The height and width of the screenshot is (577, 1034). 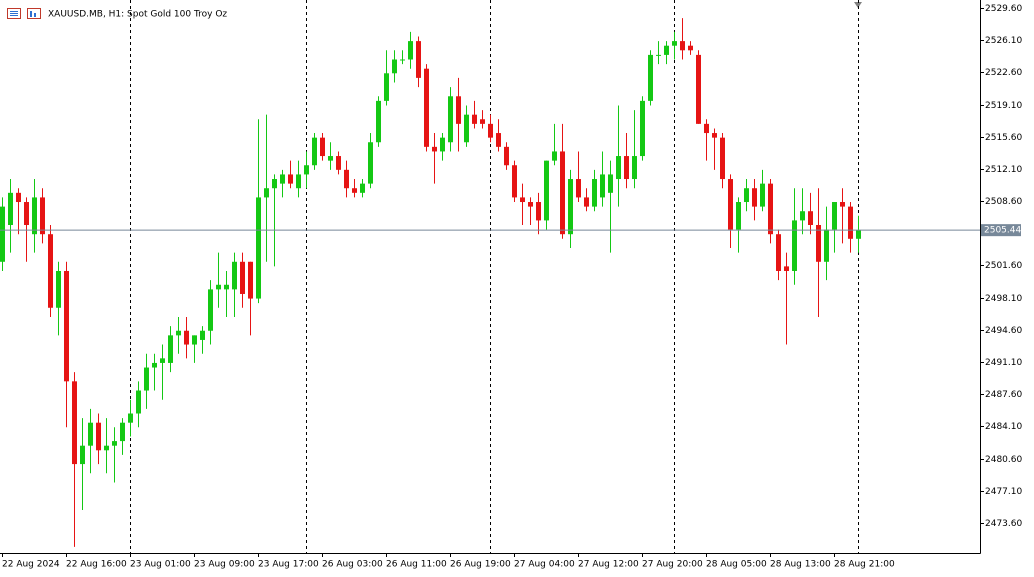 I want to click on last-price-box, so click(x=1001, y=230).